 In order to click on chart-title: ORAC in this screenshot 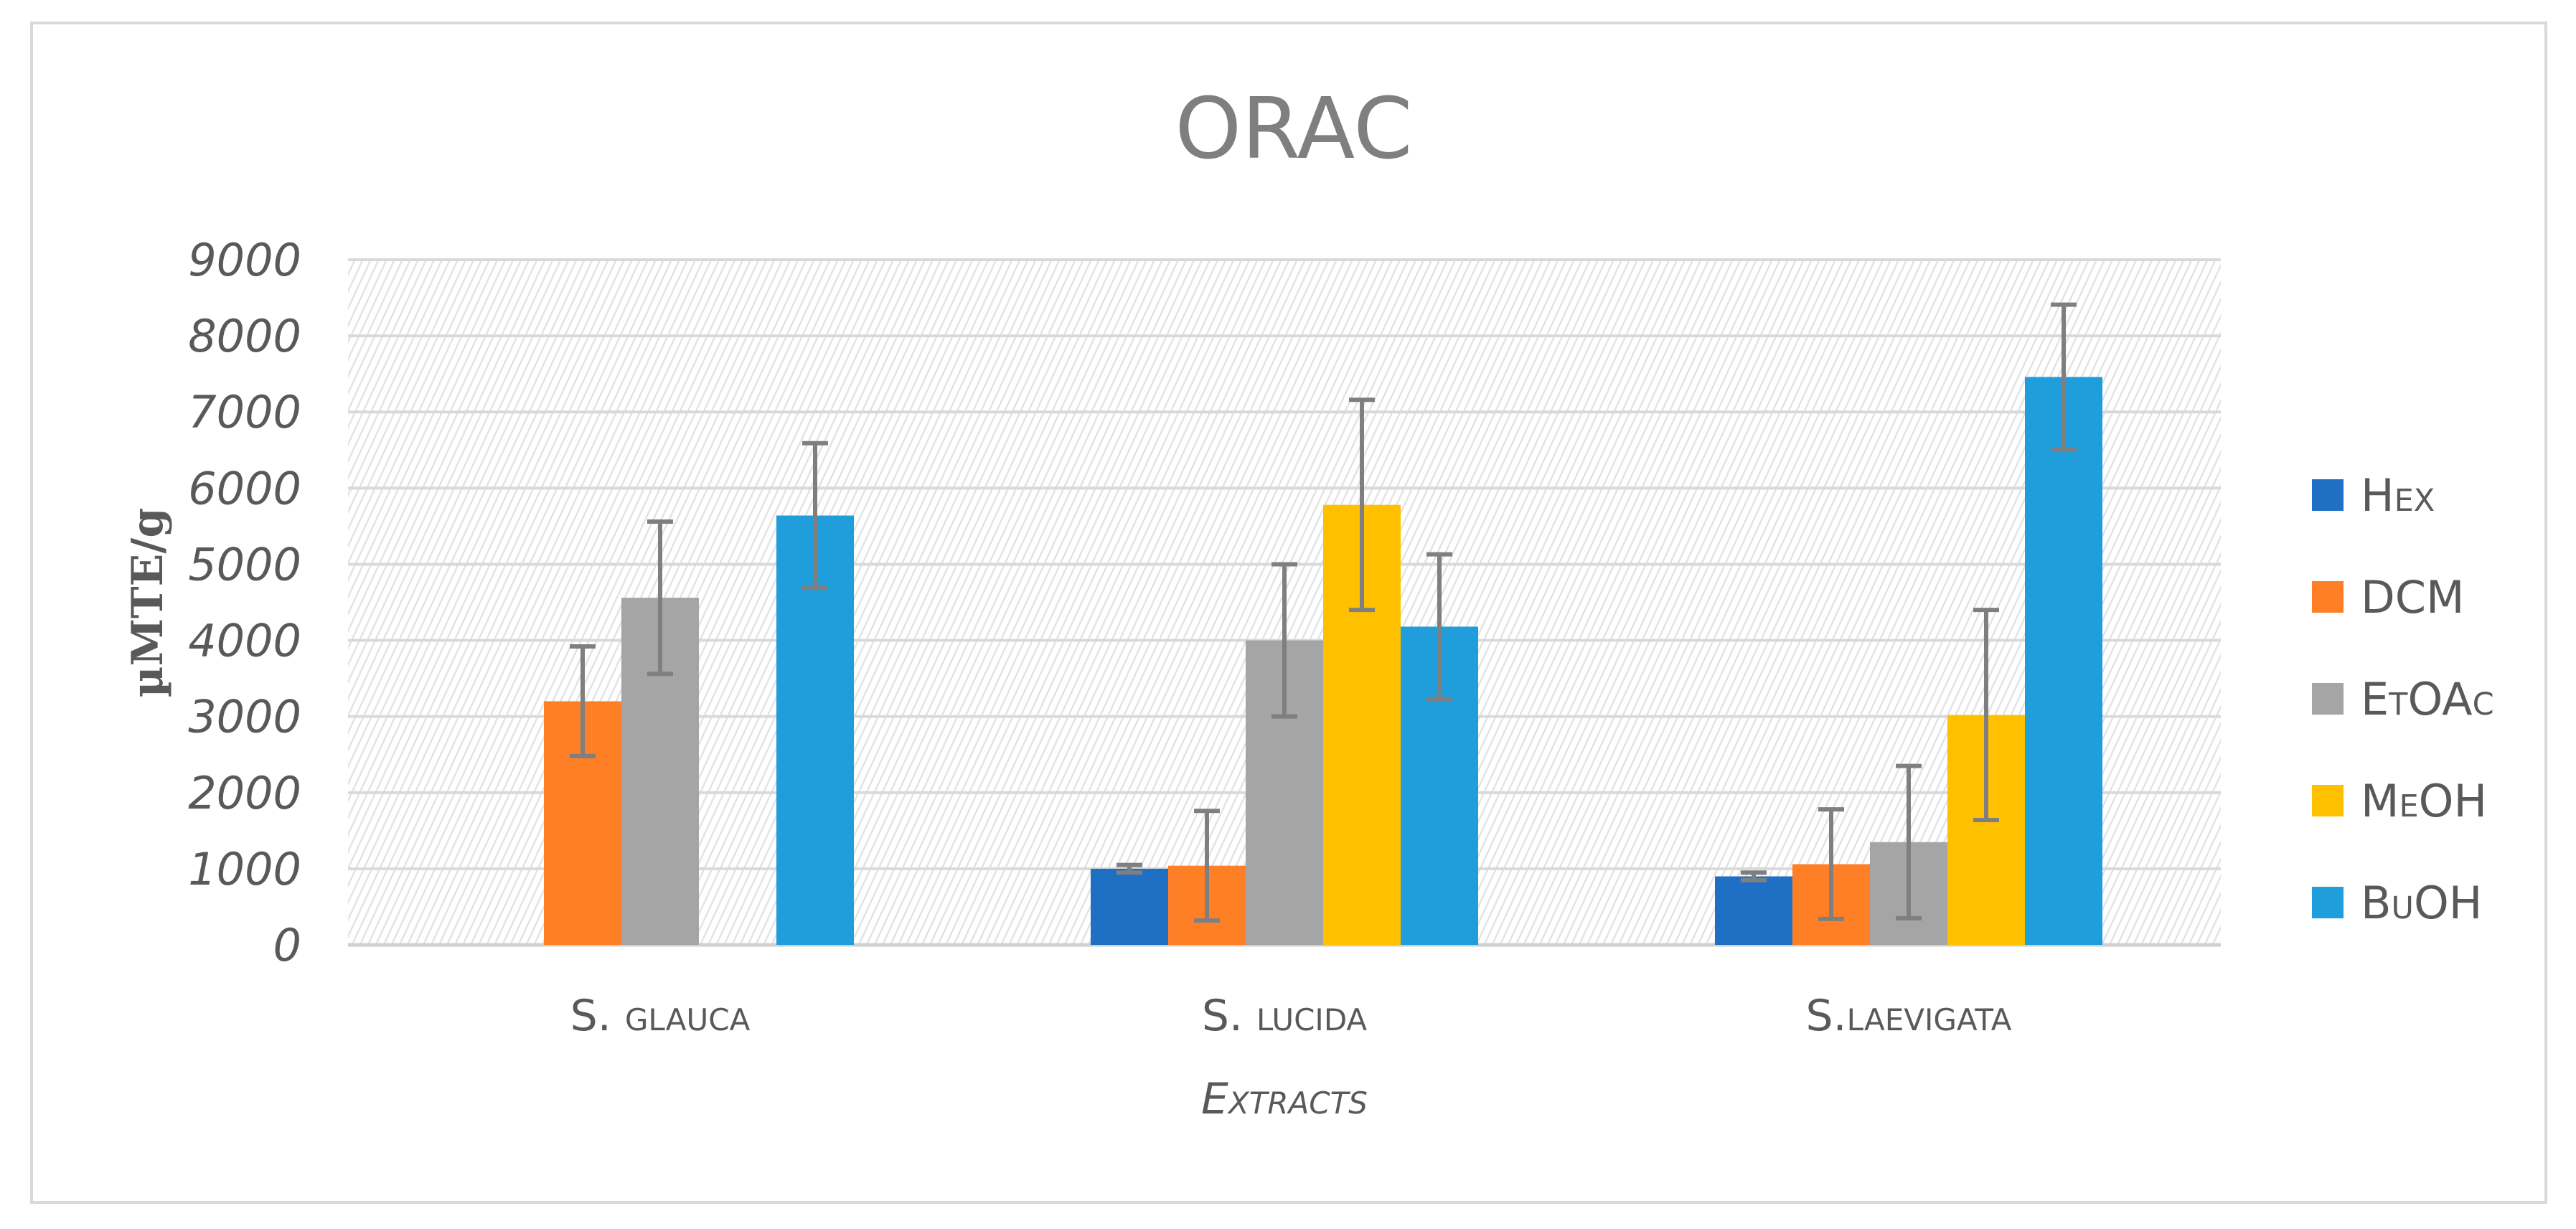, I will do `click(1293, 129)`.